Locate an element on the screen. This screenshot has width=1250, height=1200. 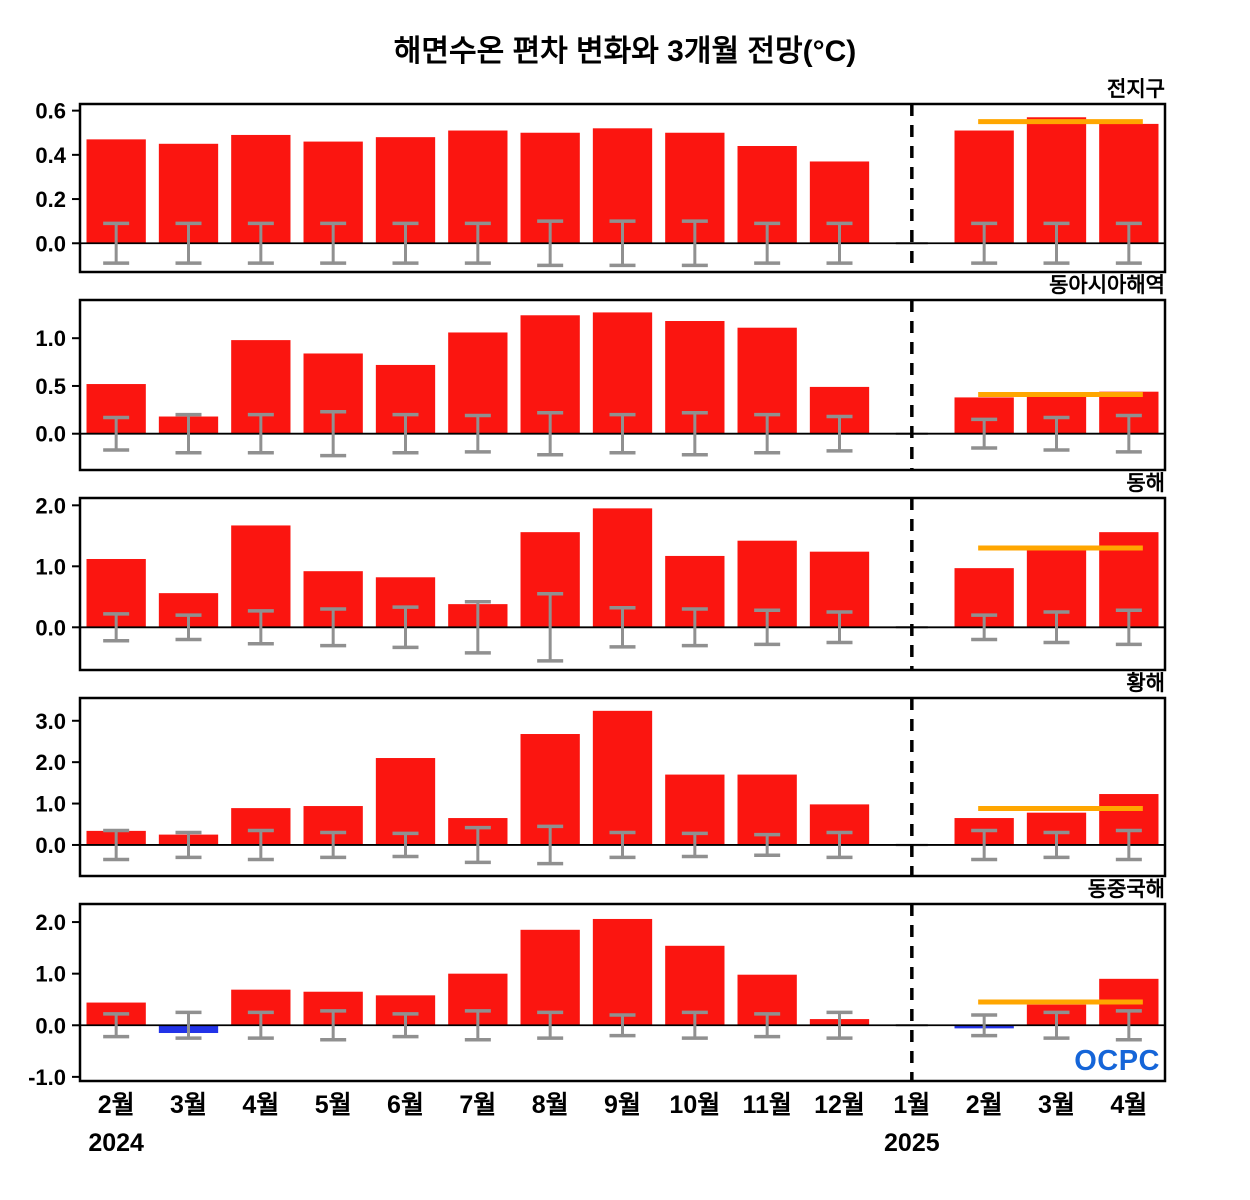
panel-yellow-sea-title: 황해 is located at coordinates (1145, 683).